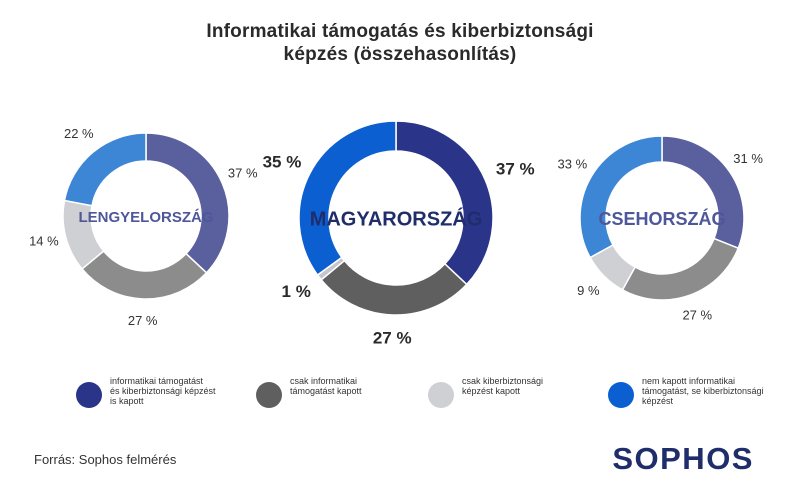 The image size is (800, 488). Describe the element at coordinates (243, 173) in the screenshot. I see `lengyel-slice-label-0: 37 %` at that location.